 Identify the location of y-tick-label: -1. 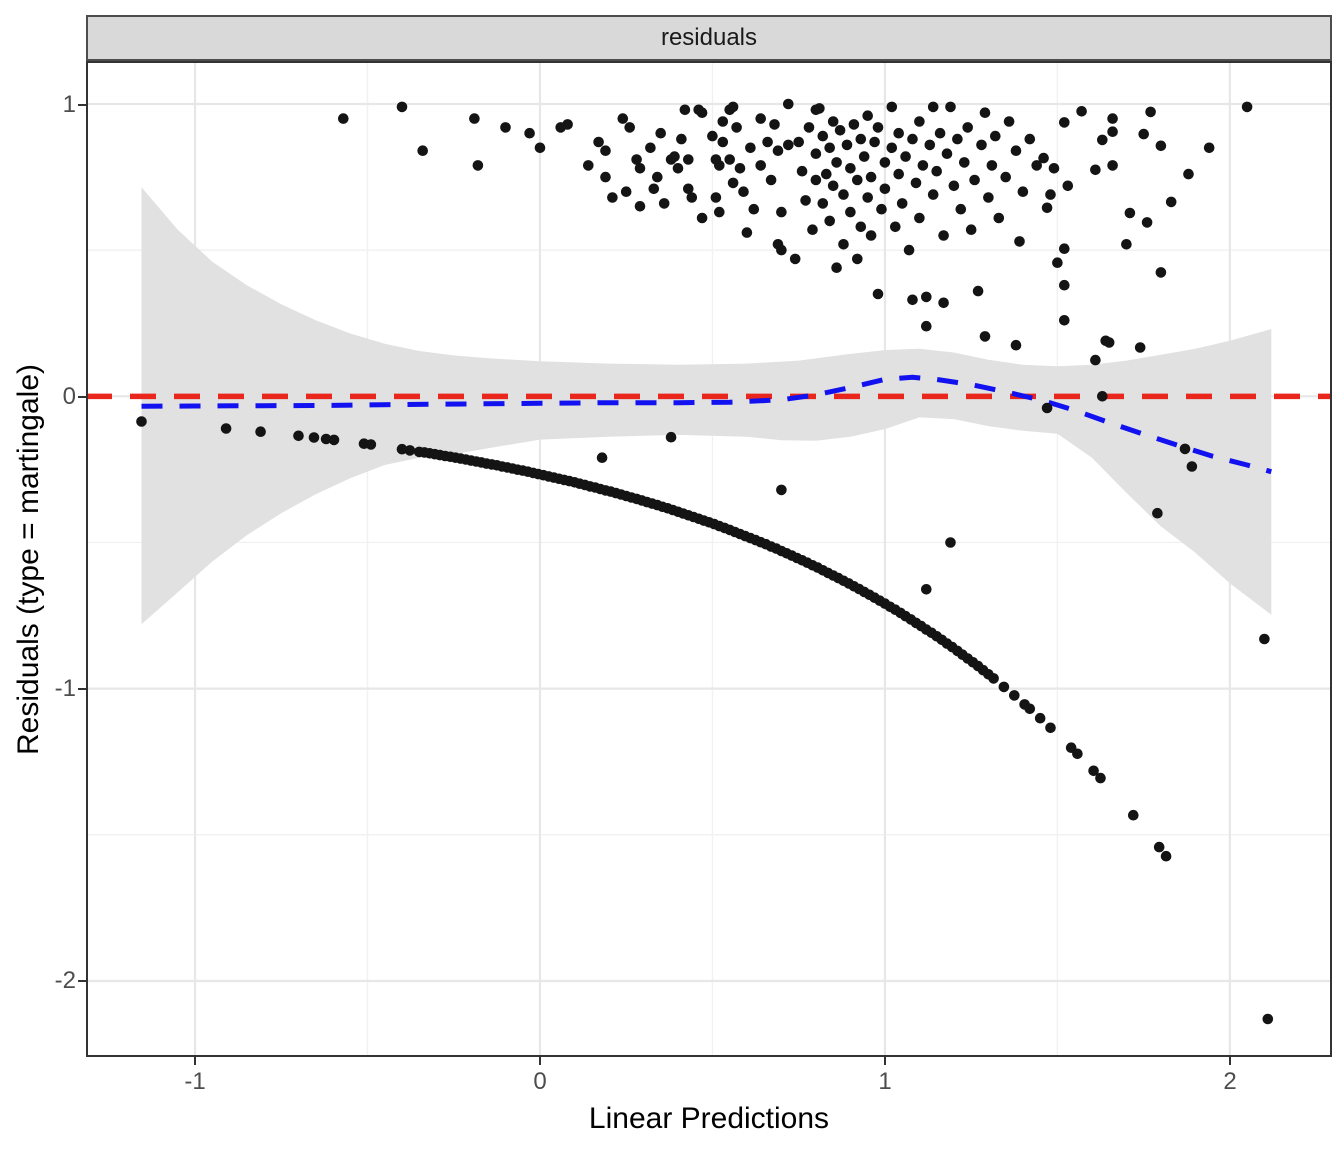
(65, 688).